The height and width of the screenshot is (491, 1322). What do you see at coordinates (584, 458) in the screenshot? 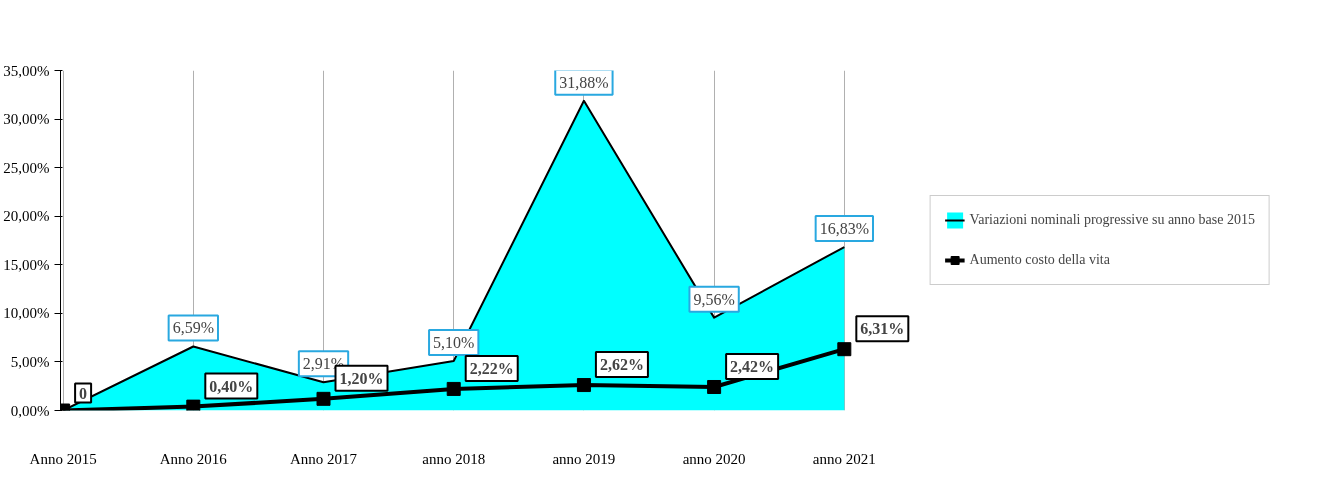
I see `x-tick-label: anno 2019` at bounding box center [584, 458].